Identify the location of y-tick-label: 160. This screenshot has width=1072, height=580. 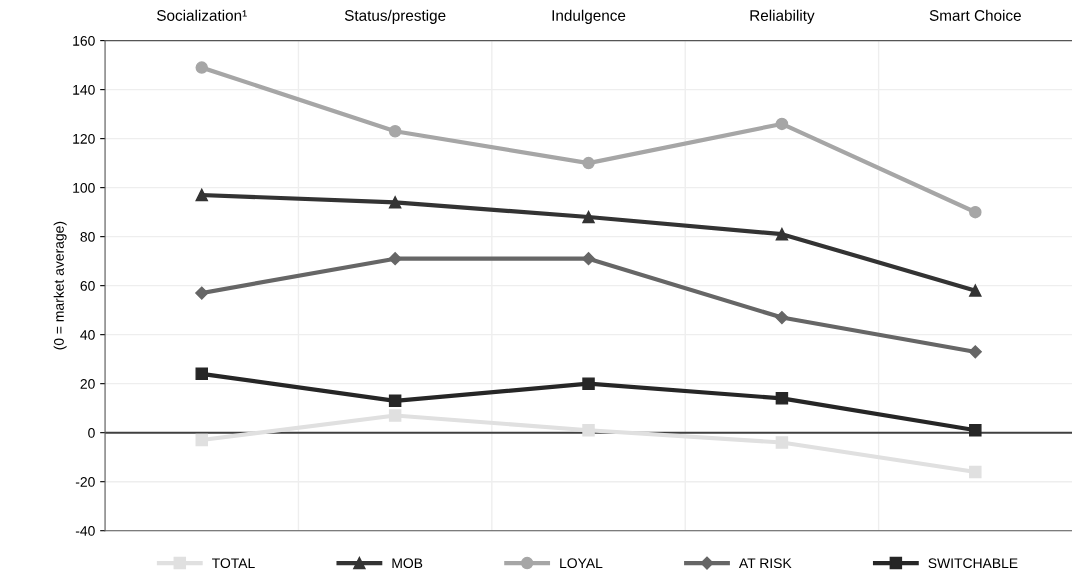
(84, 40).